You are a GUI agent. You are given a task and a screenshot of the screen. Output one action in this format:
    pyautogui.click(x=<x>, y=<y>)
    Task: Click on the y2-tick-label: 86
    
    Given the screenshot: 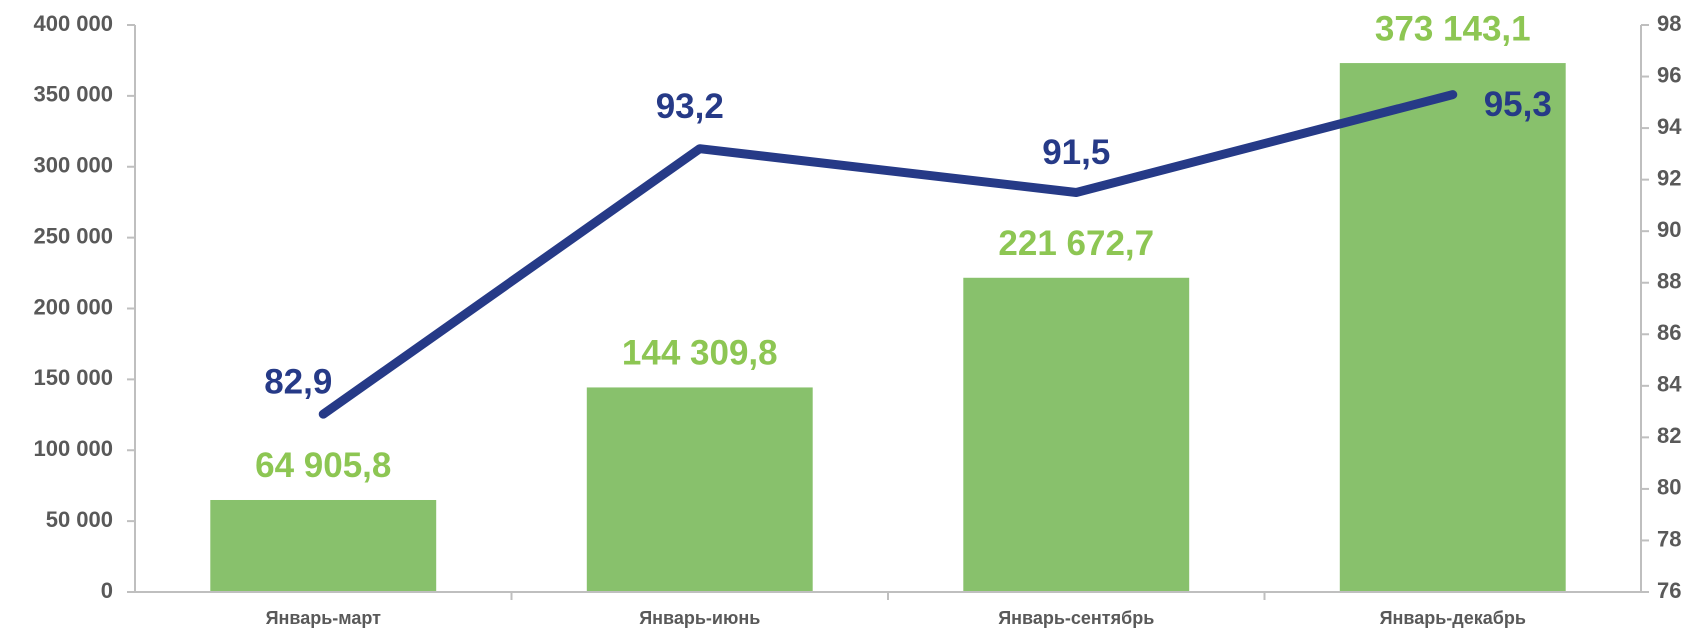 What is the action you would take?
    pyautogui.click(x=1669, y=332)
    